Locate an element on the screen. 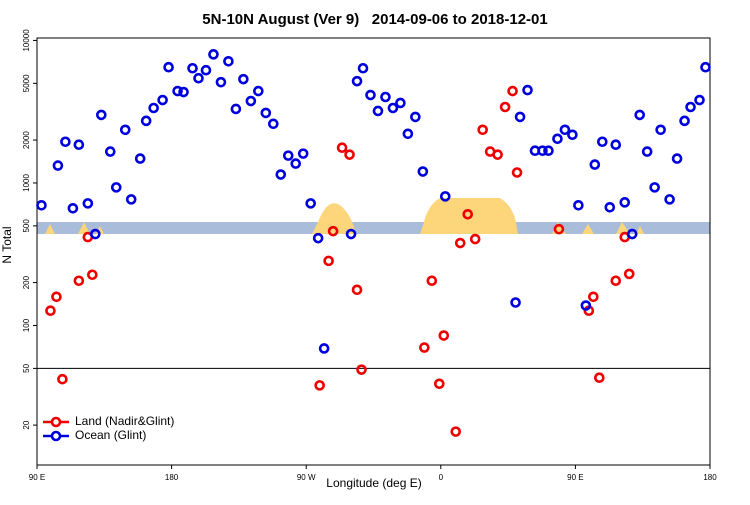 The height and width of the screenshot is (505, 750). x-tick-label: 90 W is located at coordinates (306, 477).